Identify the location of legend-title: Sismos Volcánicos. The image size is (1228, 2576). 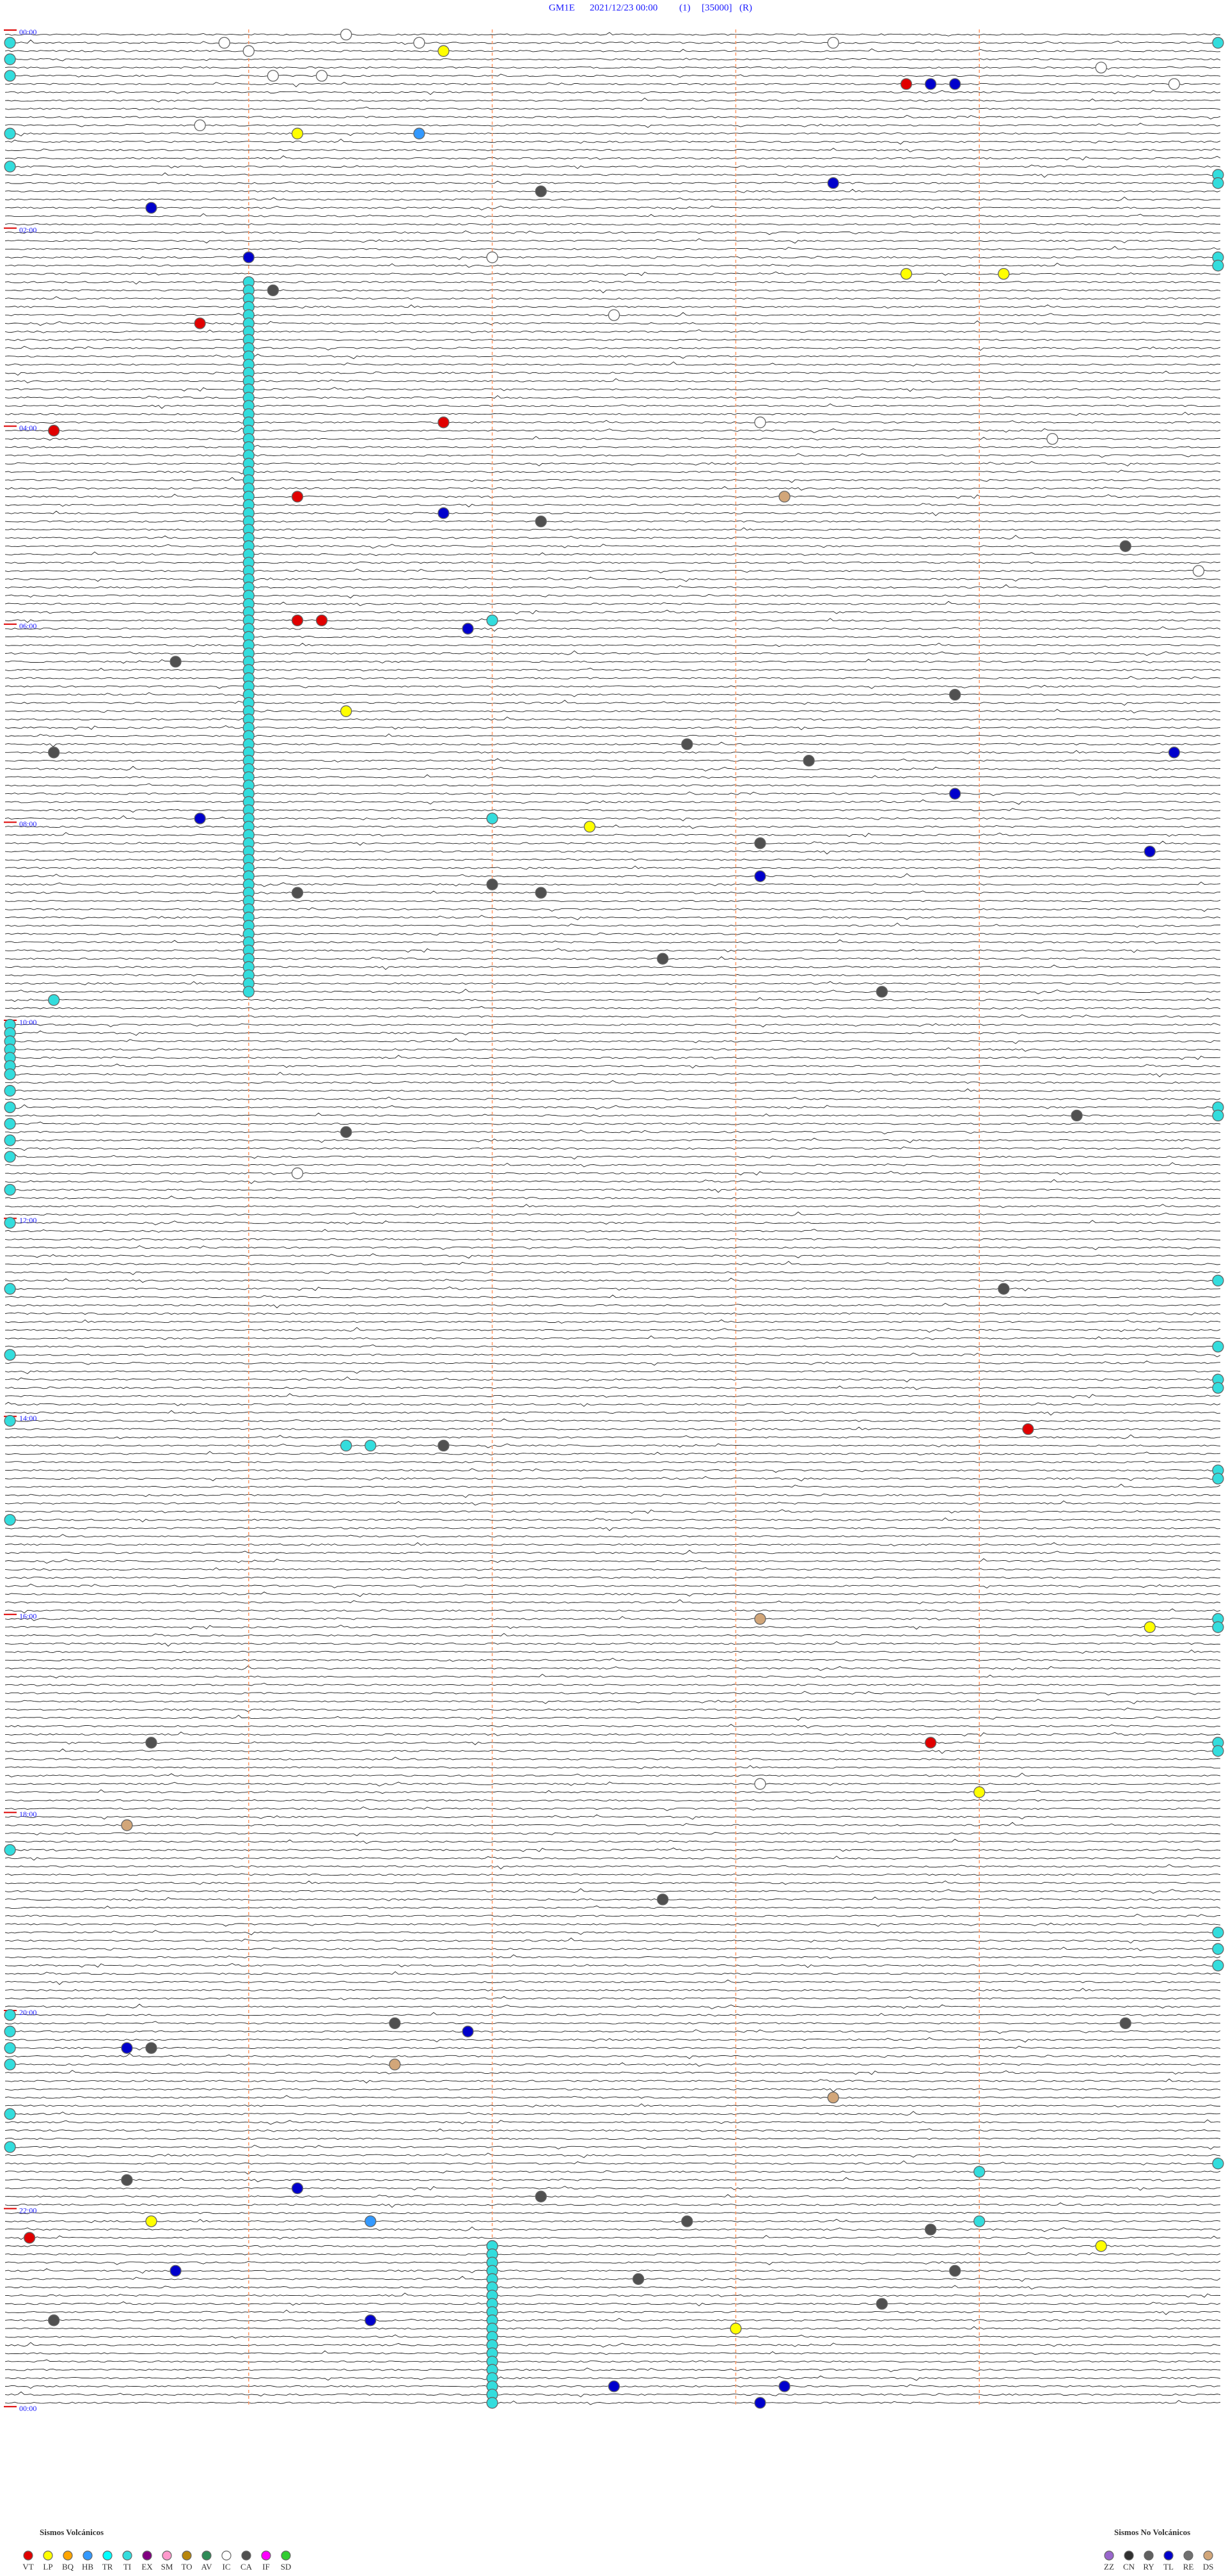
(72, 2532).